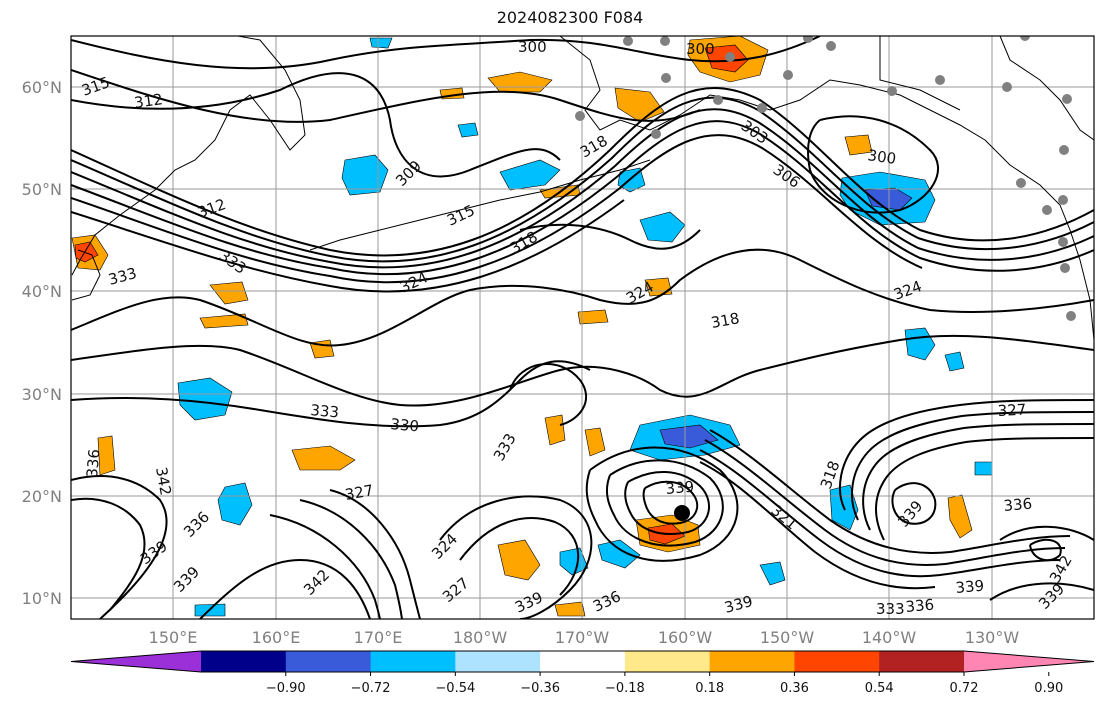 Image resolution: width=1105 pixels, height=712 pixels. What do you see at coordinates (359, 492) in the screenshot?
I see `contour-label: 327` at bounding box center [359, 492].